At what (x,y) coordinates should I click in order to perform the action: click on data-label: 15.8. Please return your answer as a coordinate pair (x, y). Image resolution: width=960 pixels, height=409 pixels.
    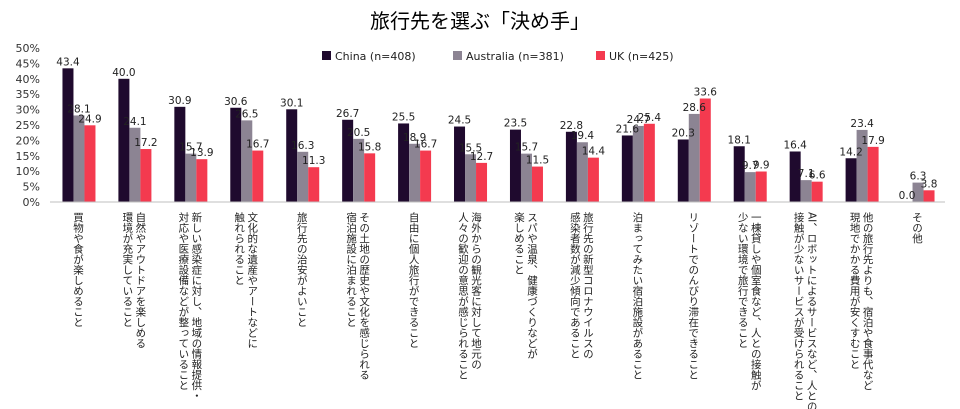
    Looking at the image, I should click on (369, 147).